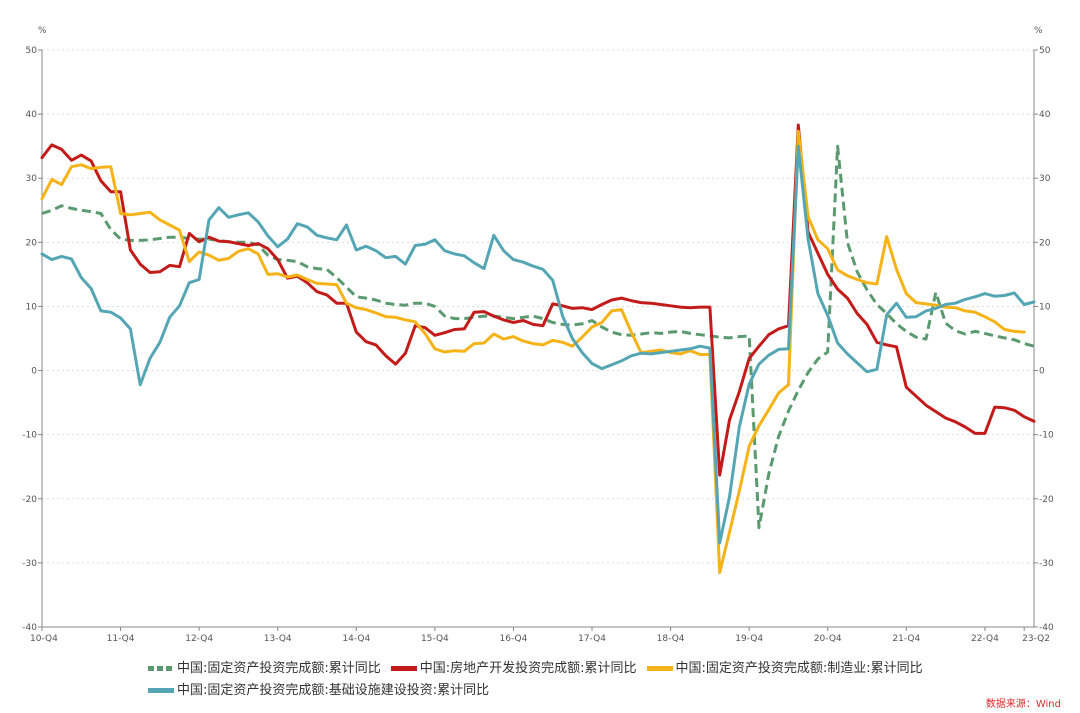 The image size is (1080, 713). I want to click on x-tick-label: 23-Q2, so click(1036, 639).